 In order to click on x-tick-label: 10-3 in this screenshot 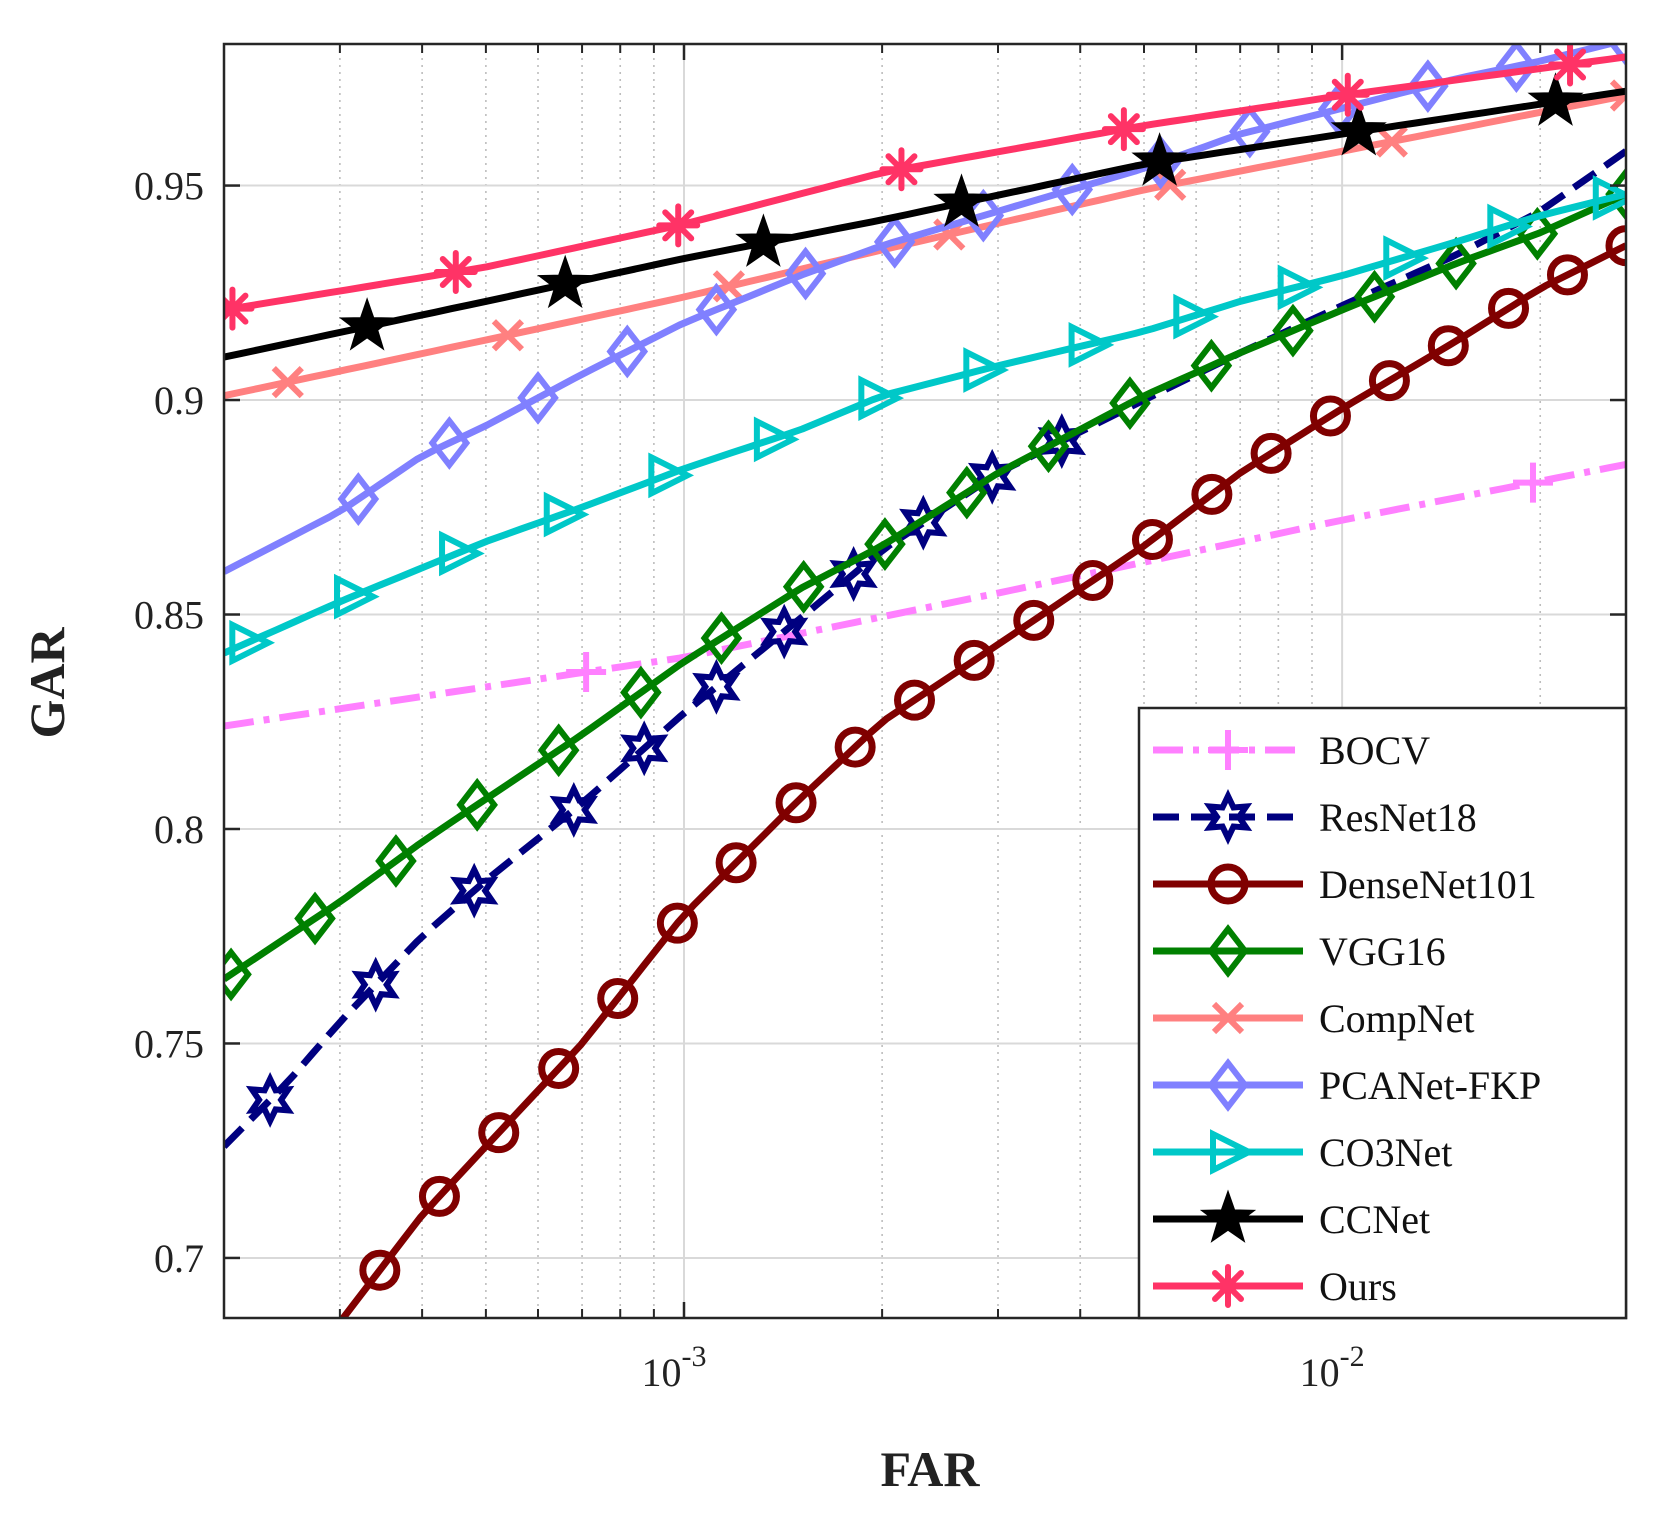, I will do `click(674, 1367)`.